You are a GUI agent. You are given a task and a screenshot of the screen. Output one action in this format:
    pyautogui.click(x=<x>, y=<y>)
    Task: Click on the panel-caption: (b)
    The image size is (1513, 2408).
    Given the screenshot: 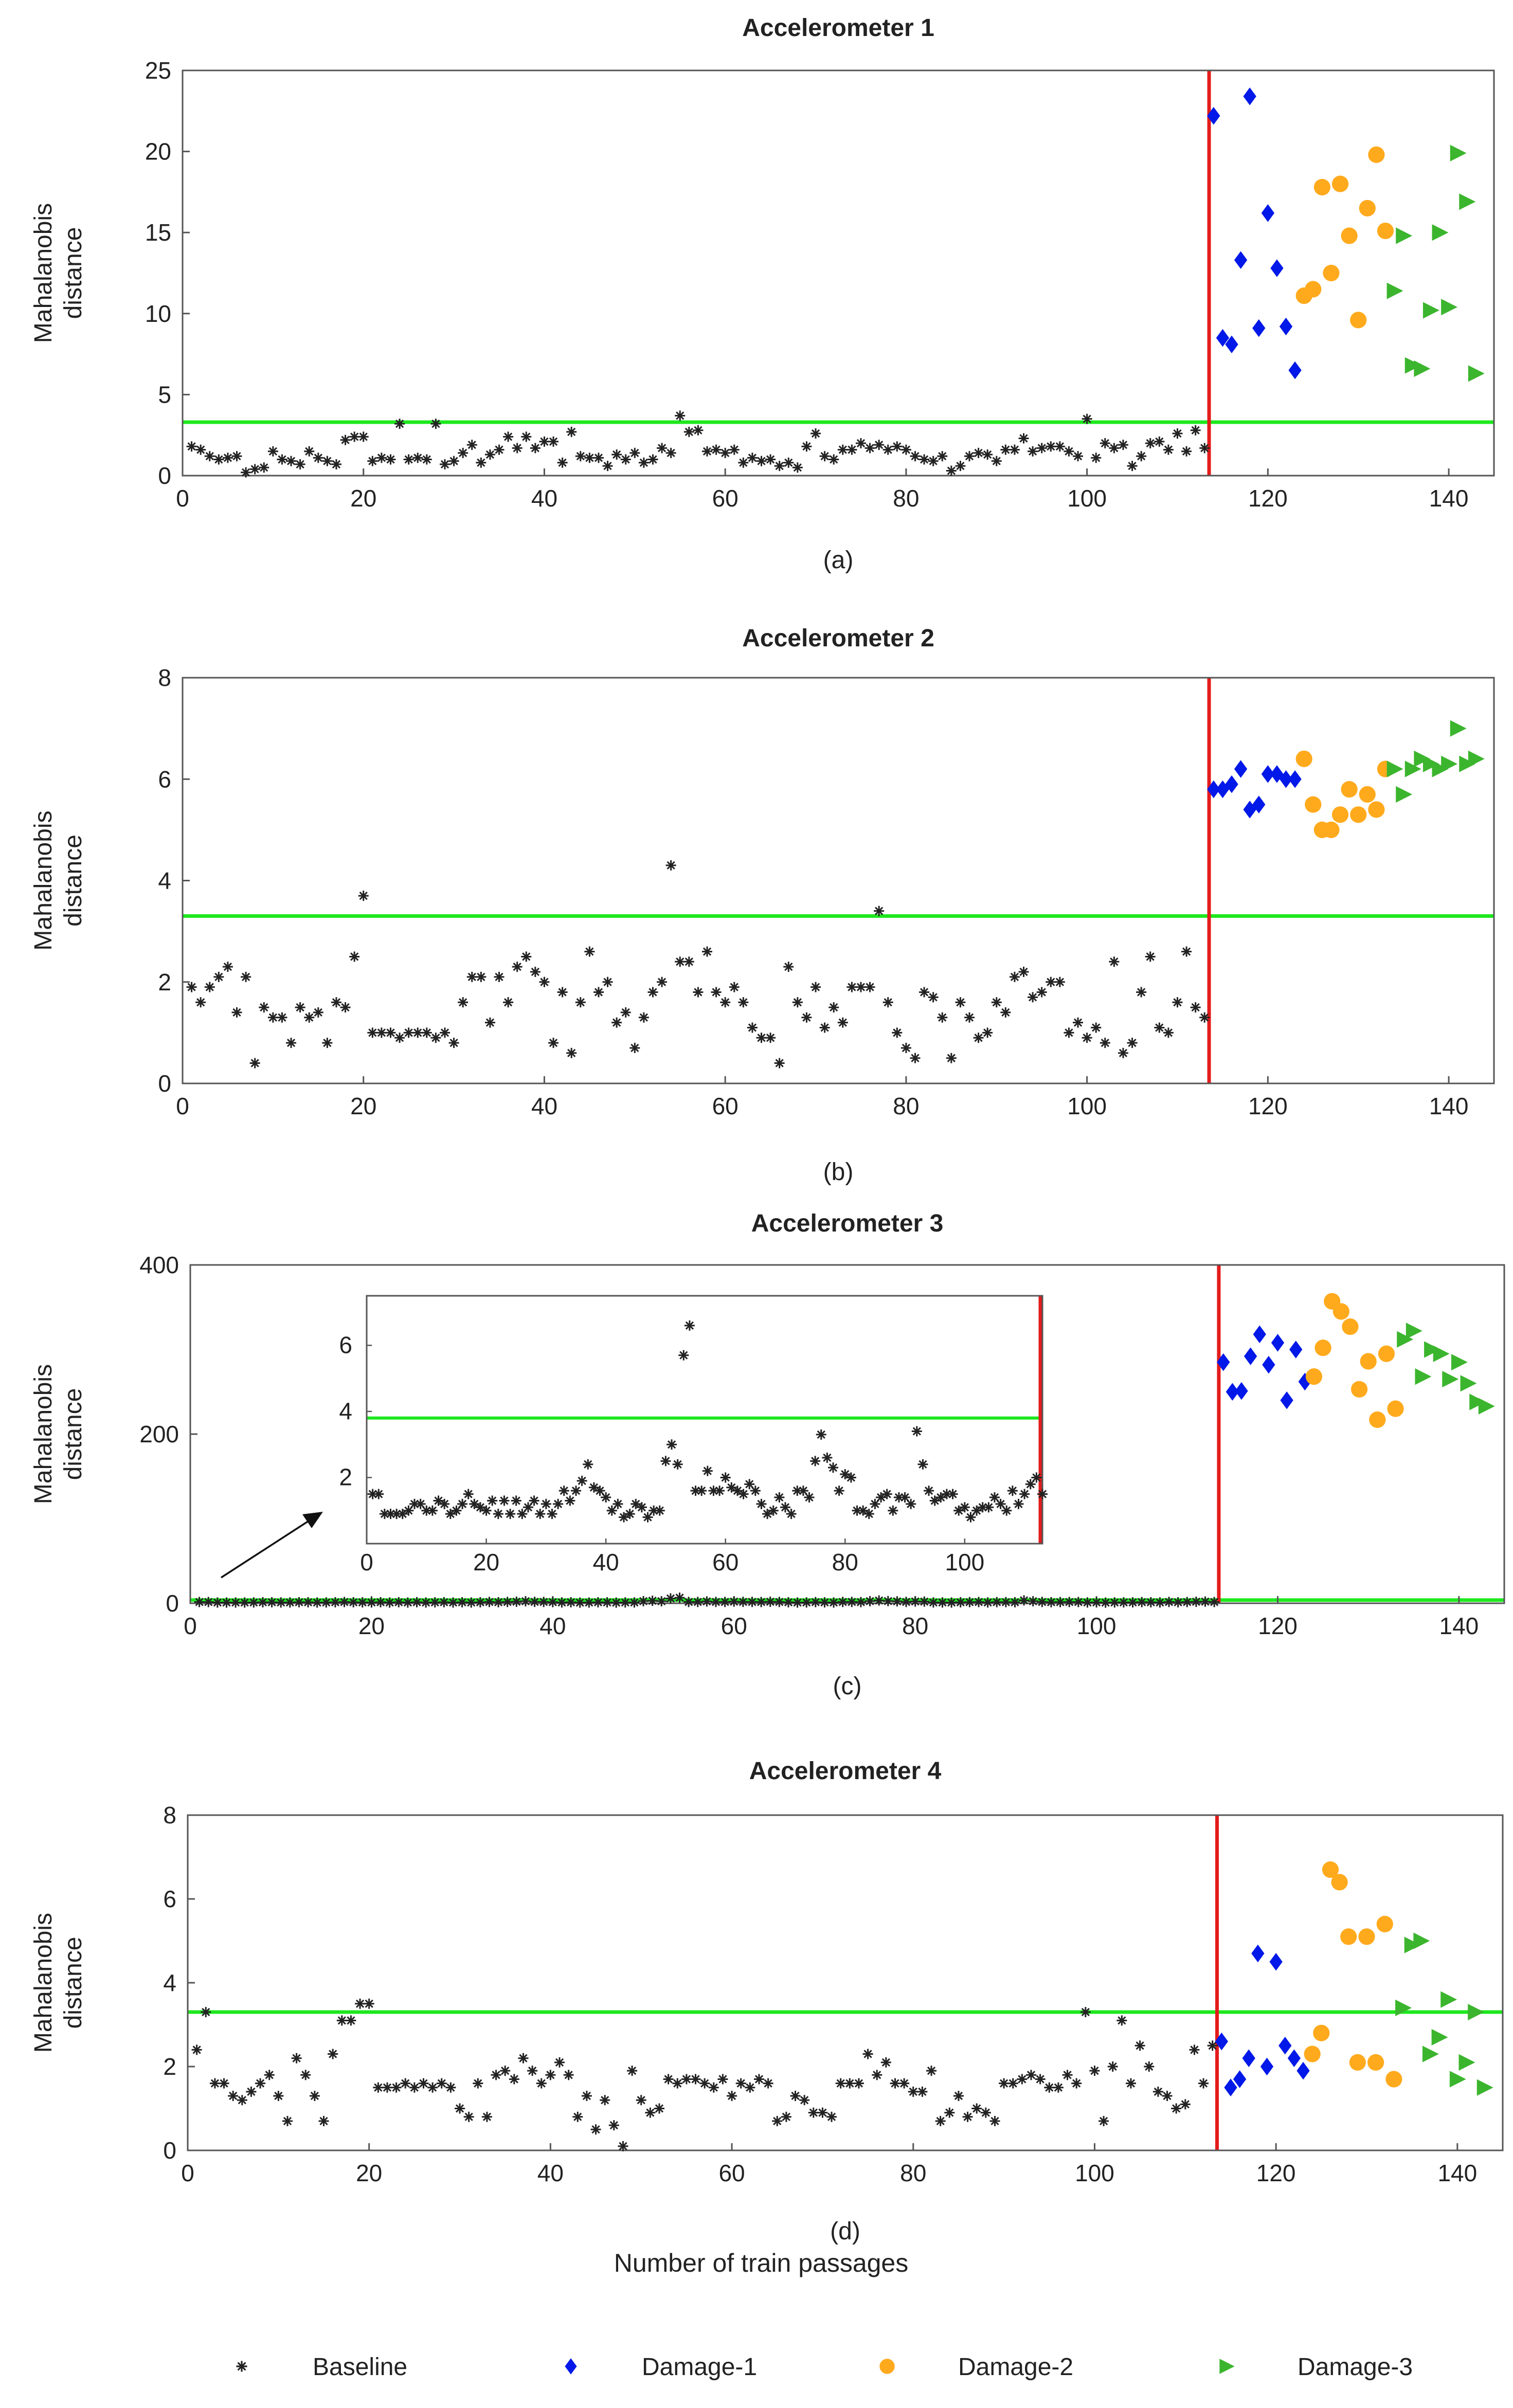 What is the action you would take?
    pyautogui.click(x=838, y=1172)
    